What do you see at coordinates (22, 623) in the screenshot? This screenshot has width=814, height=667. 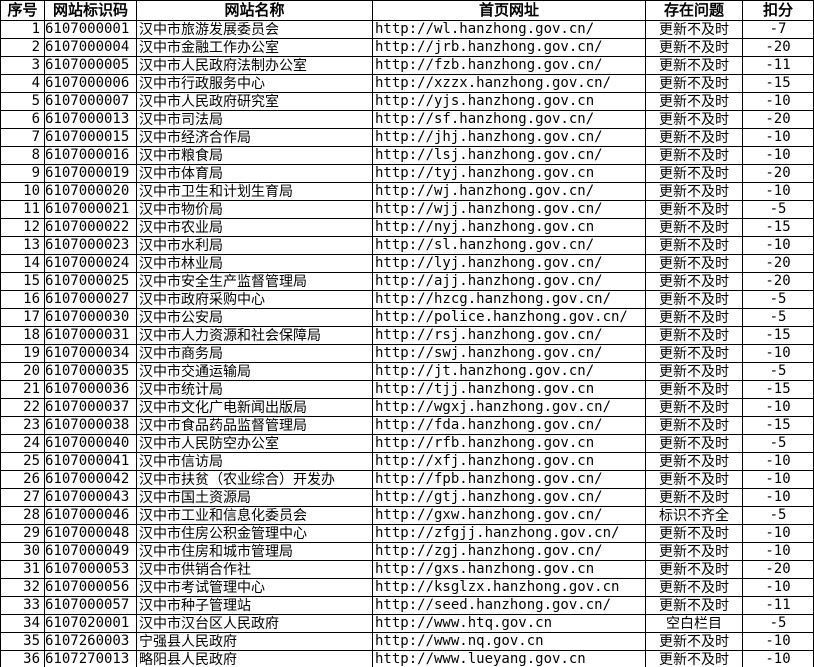 I see `serial-cell: 34` at bounding box center [22, 623].